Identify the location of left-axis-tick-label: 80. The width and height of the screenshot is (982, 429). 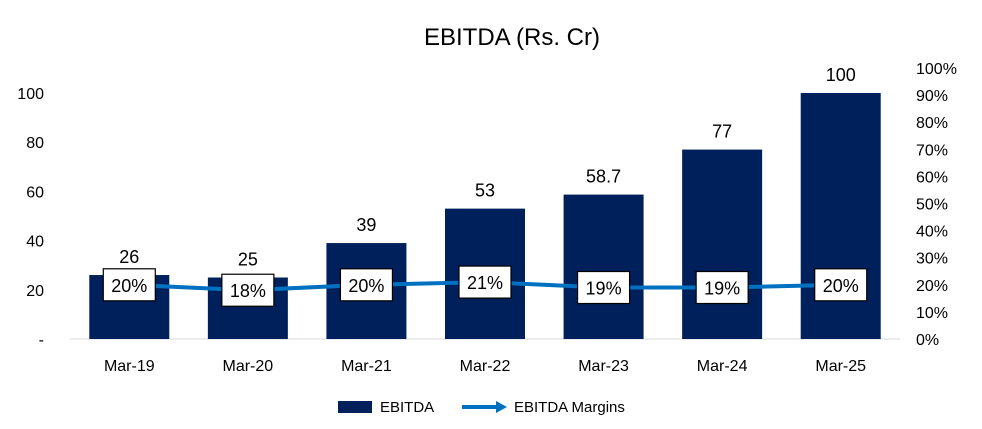
(35, 143).